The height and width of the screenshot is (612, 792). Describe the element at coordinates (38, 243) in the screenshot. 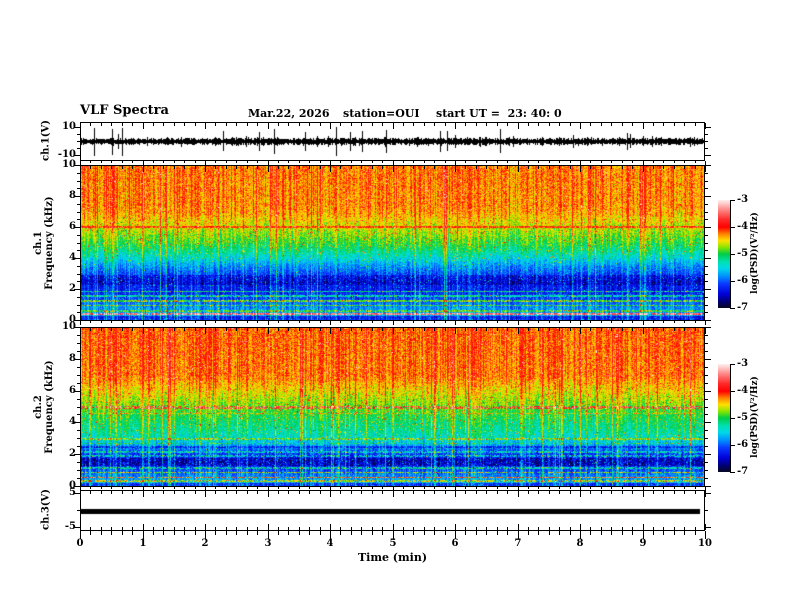

I see `ch1-axis-label-line1: ch.1` at that location.